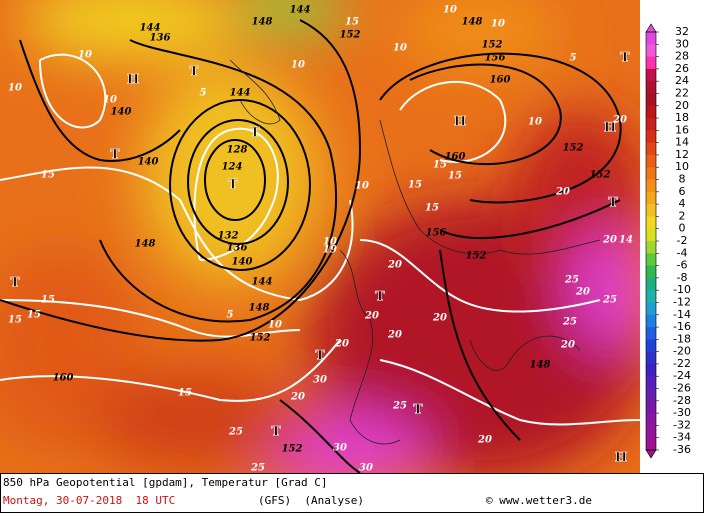  I want to click on colorbar-label: -10, so click(682, 289).